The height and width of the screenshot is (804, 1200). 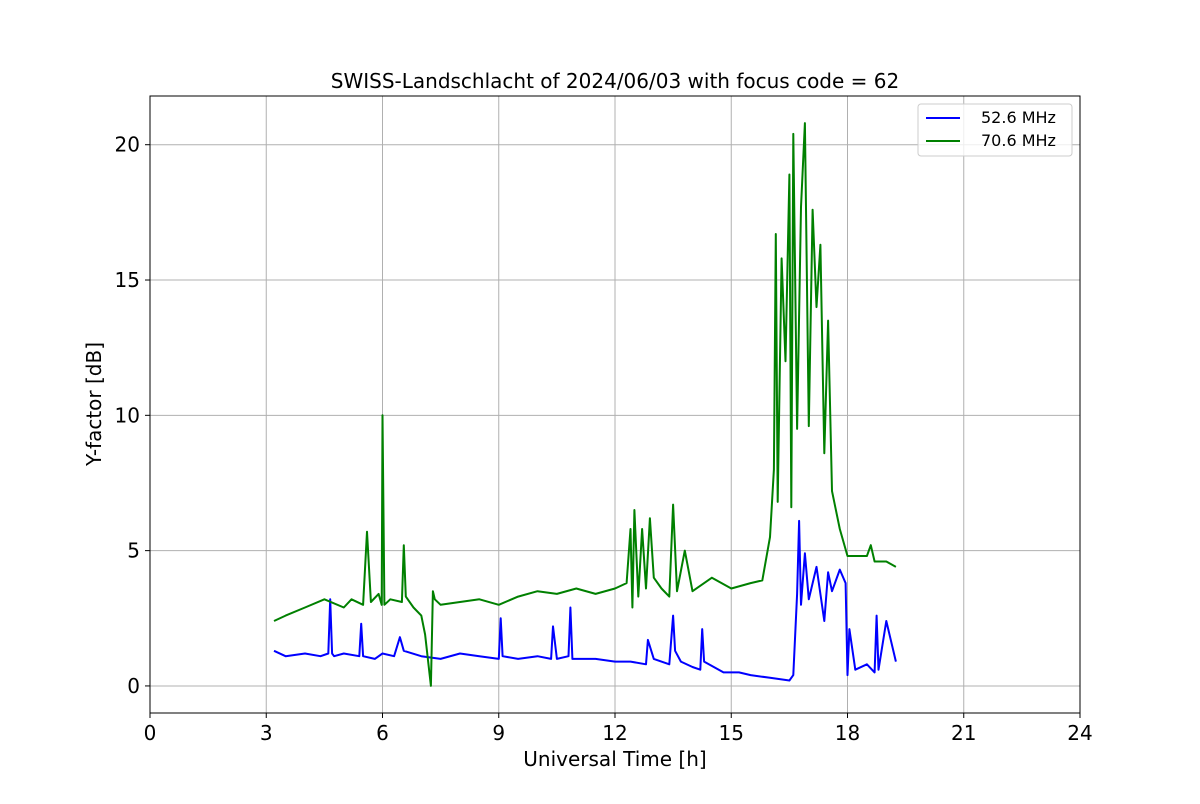 What do you see at coordinates (127, 280) in the screenshot?
I see `y-tick-label: 15` at bounding box center [127, 280].